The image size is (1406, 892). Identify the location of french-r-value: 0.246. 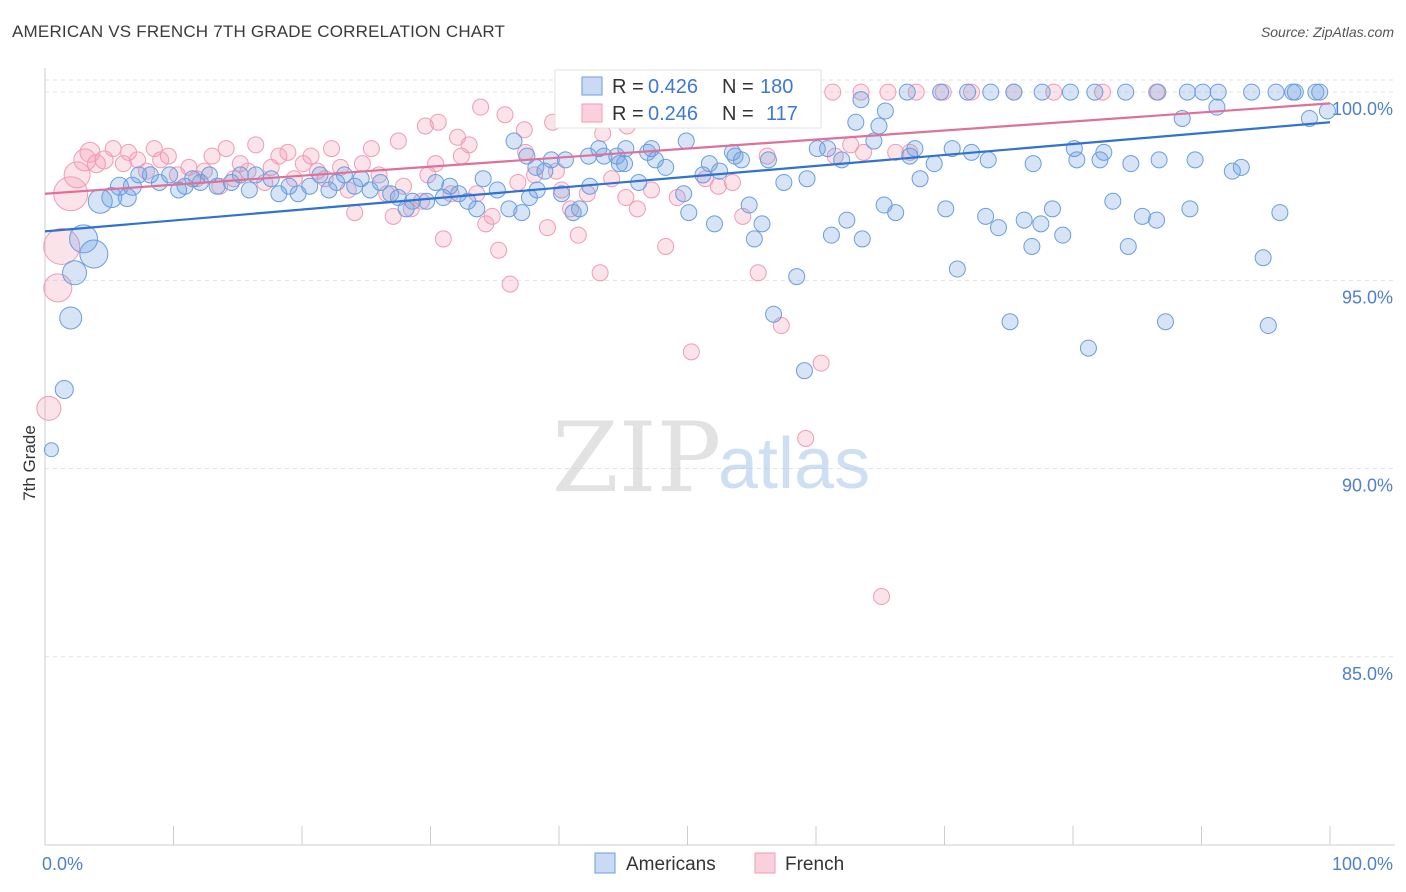
(673, 114).